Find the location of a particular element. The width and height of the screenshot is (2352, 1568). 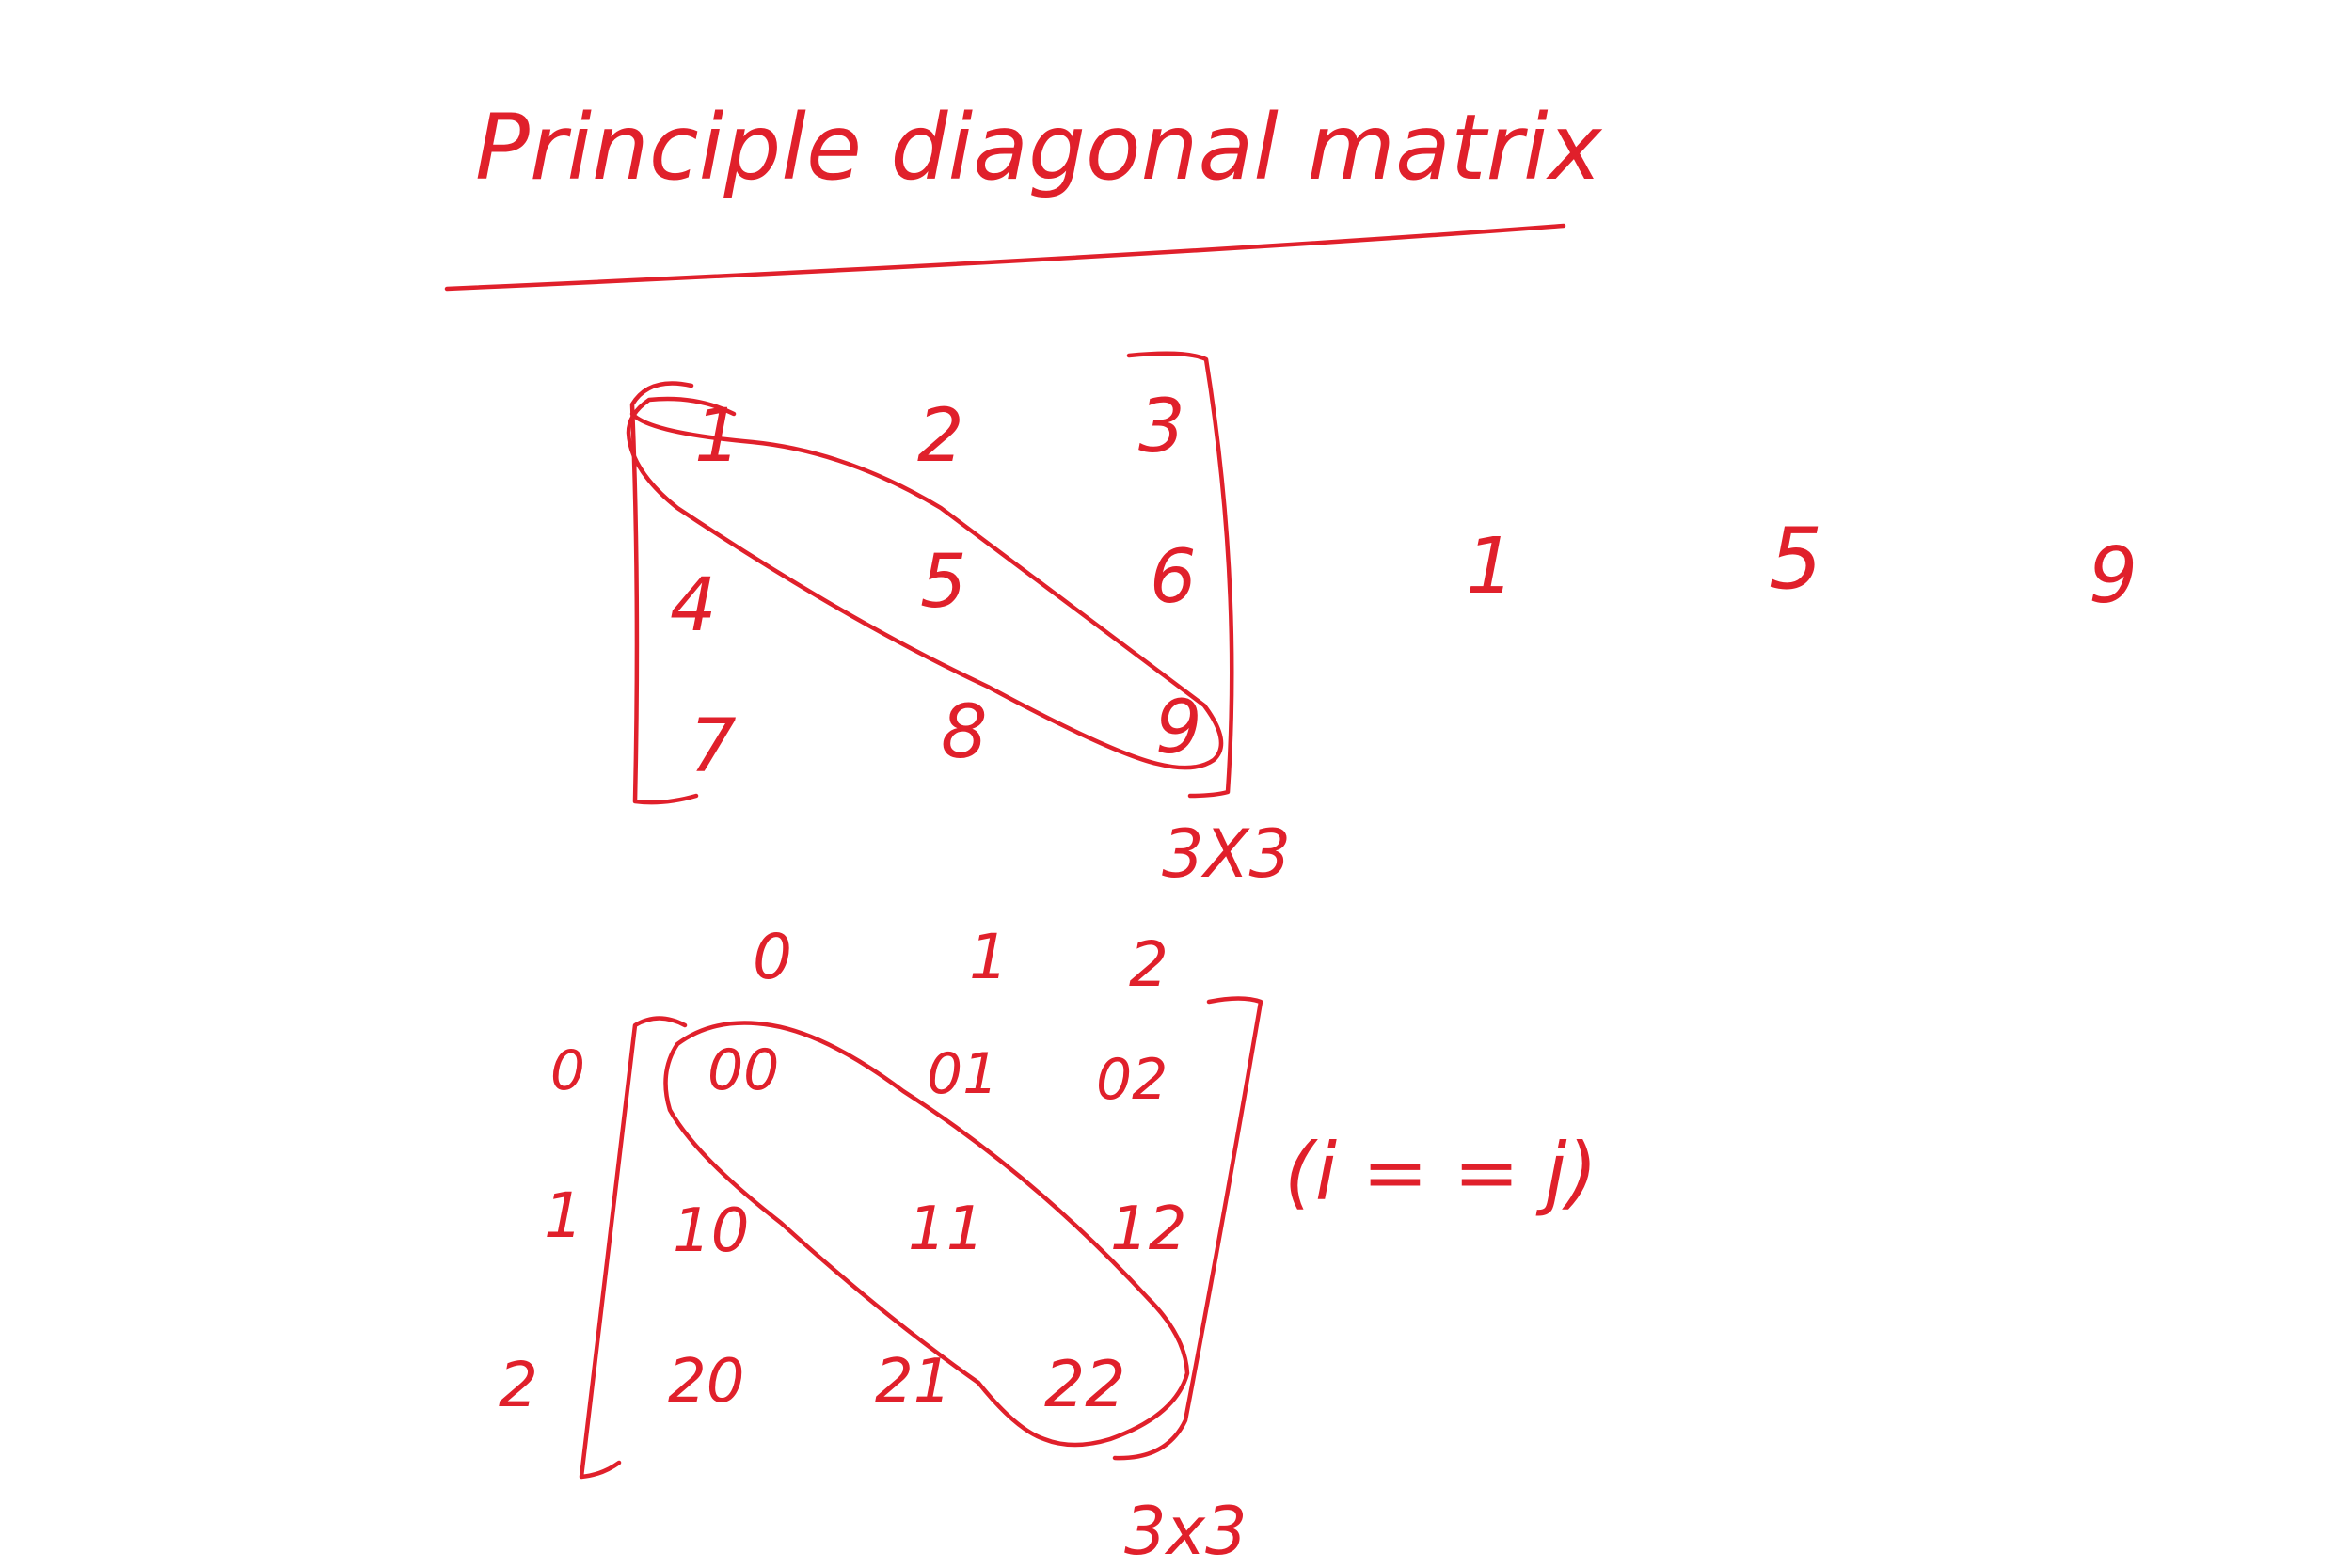

diagonal-value: 9 is located at coordinates (2113, 576).